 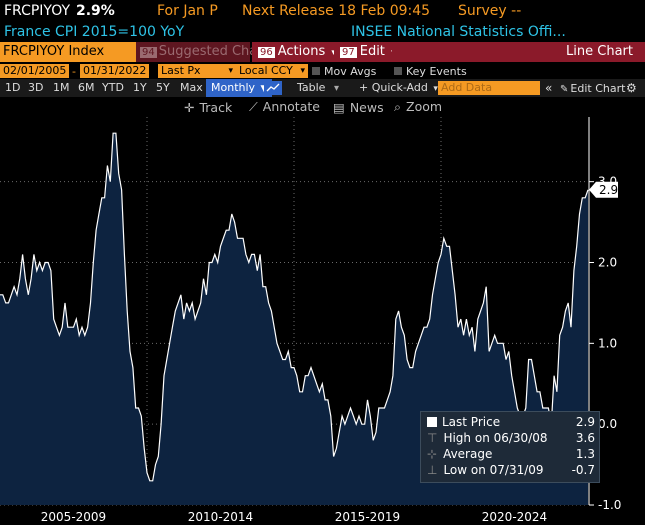 I want to click on crosshair-icon: ✛, so click(x=189, y=107).